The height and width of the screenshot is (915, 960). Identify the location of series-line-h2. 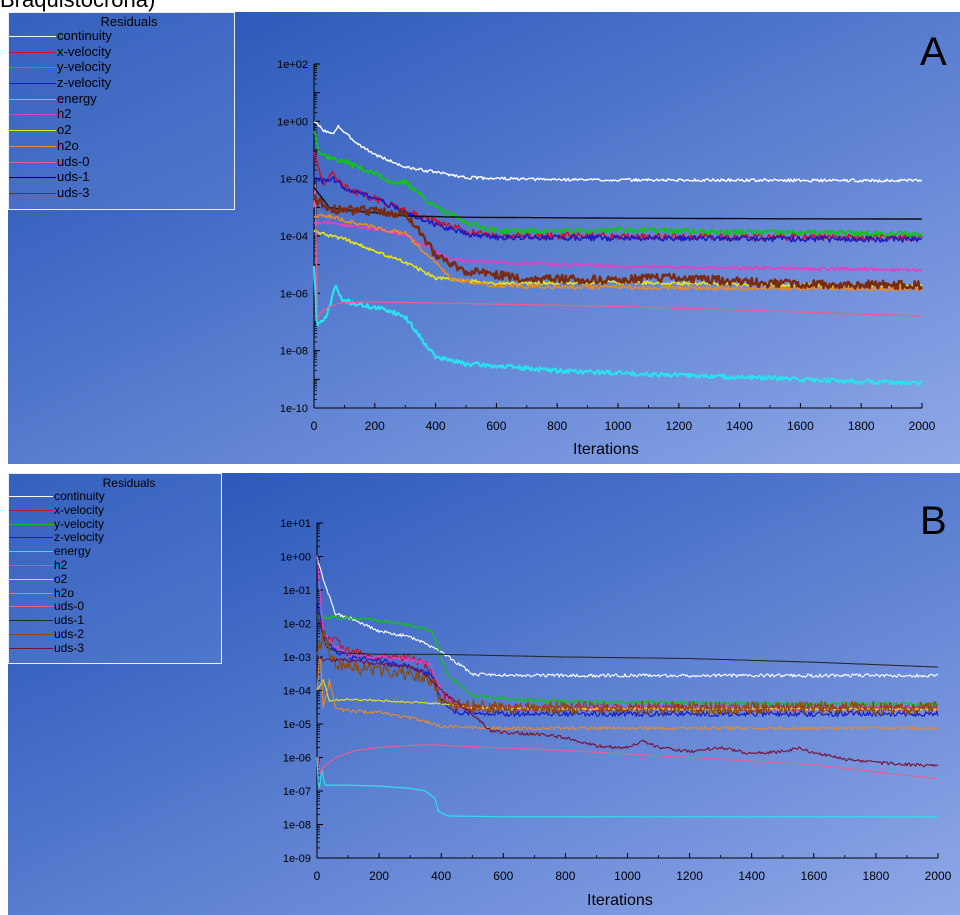
(627, 633).